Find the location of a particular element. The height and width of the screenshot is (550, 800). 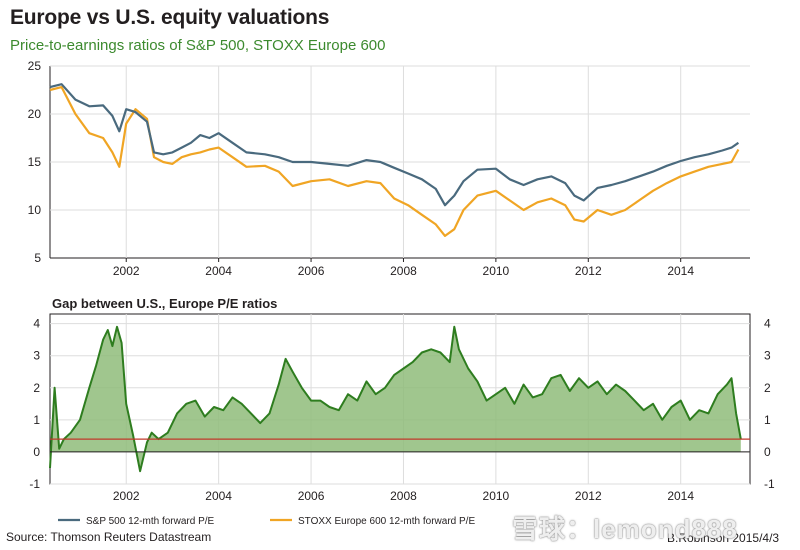

author-credit: B.Robinson 2015/4/3 is located at coordinates (723, 538).